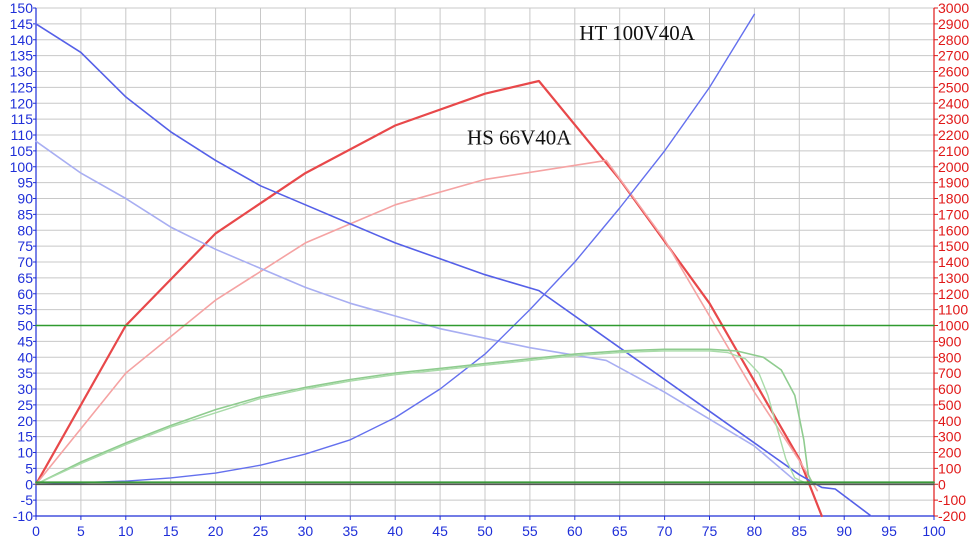 The image size is (977, 545). What do you see at coordinates (27, 500) in the screenshot?
I see `left-tick-label: -5` at bounding box center [27, 500].